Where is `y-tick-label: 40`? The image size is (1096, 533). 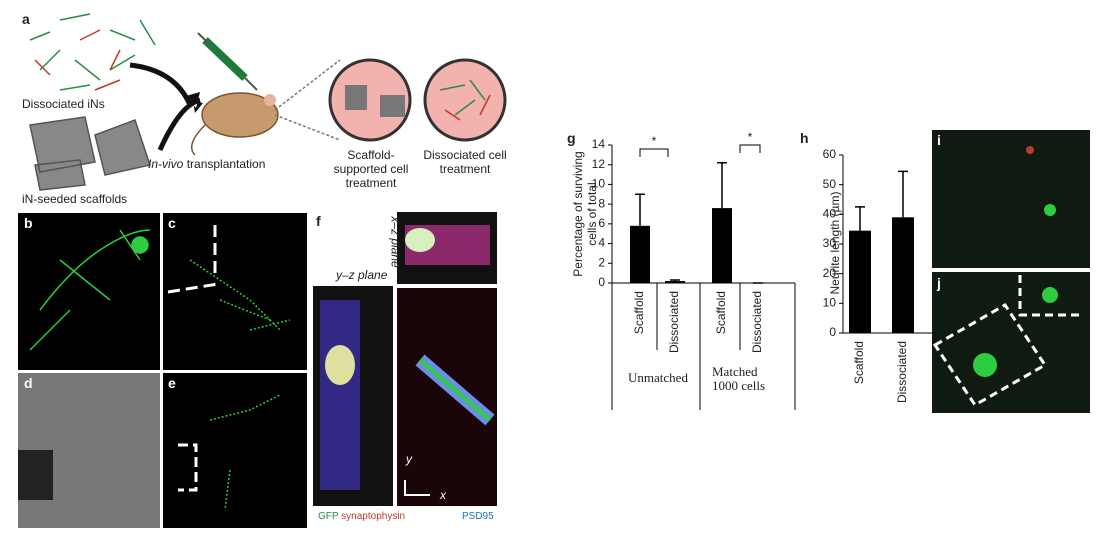
y-tick-label: 40 is located at coordinates (830, 214).